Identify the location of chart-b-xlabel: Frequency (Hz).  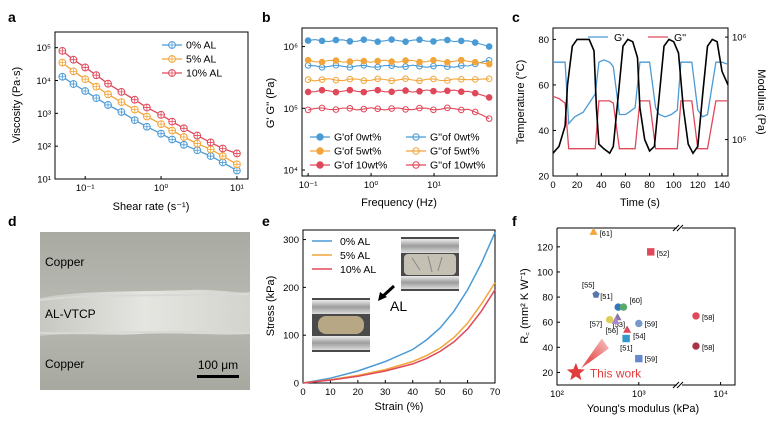
(399, 203).